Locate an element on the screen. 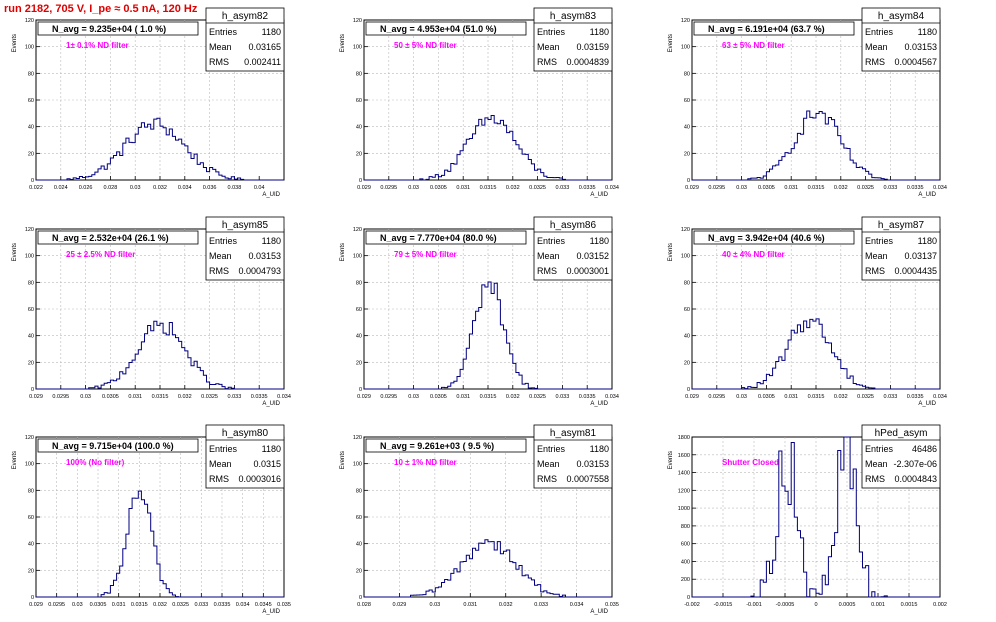 Image resolution: width=996 pixels, height=622 pixels. plot-title: N_avg = 9.235e+04 ( 1.0 %) is located at coordinates (109, 29).